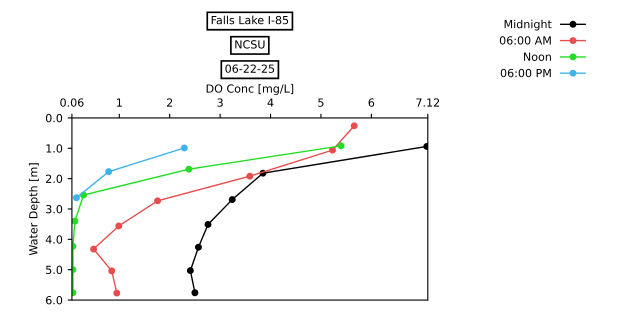  Describe the element at coordinates (72, 102) in the screenshot. I see `x-tick-label: 0.06` at that location.